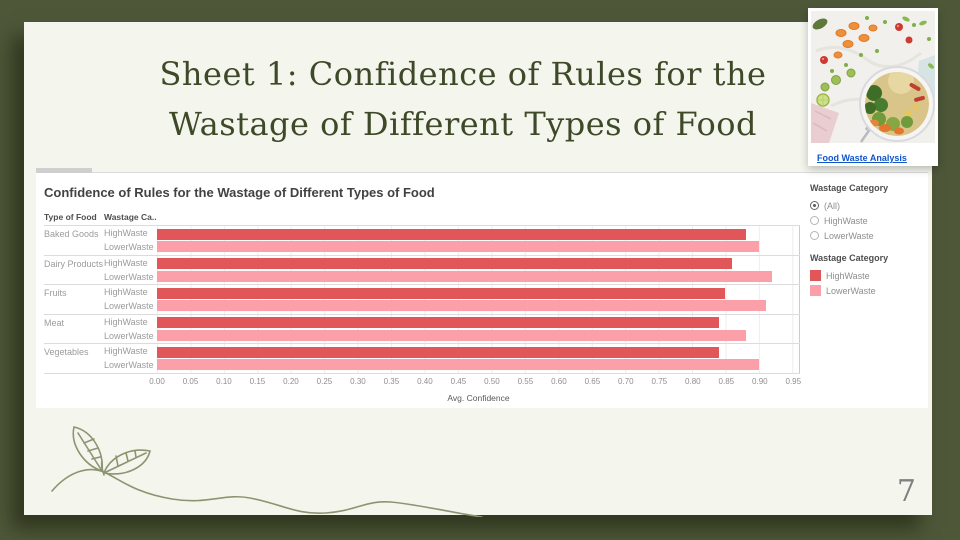 This screenshot has height=540, width=960. What do you see at coordinates (190, 381) in the screenshot?
I see `x-tick-0.05: 0.05` at bounding box center [190, 381].